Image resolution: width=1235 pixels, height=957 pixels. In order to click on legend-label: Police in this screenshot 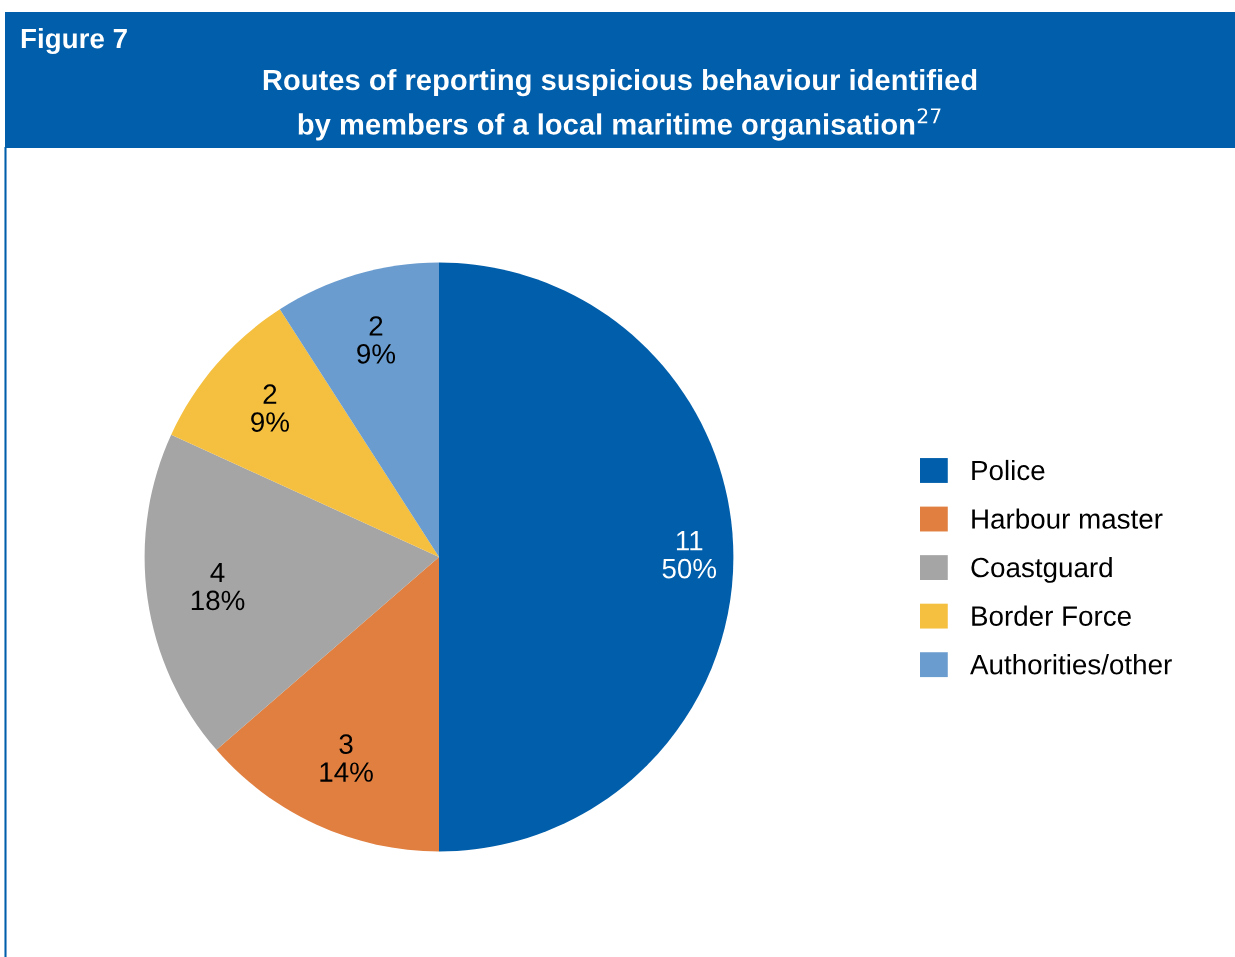, I will do `click(1008, 470)`.